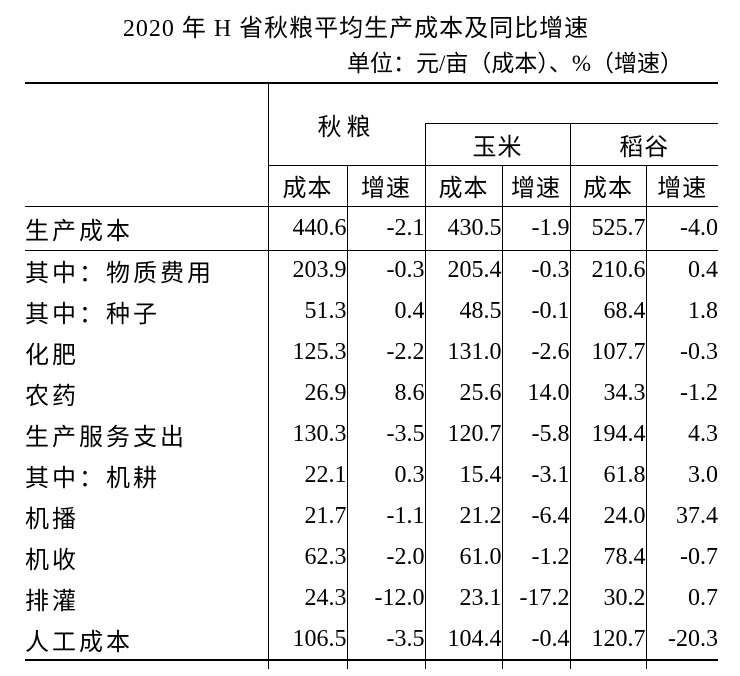 The image size is (740, 676). What do you see at coordinates (147, 393) in the screenshot?
I see `row-label: 农药` at bounding box center [147, 393].